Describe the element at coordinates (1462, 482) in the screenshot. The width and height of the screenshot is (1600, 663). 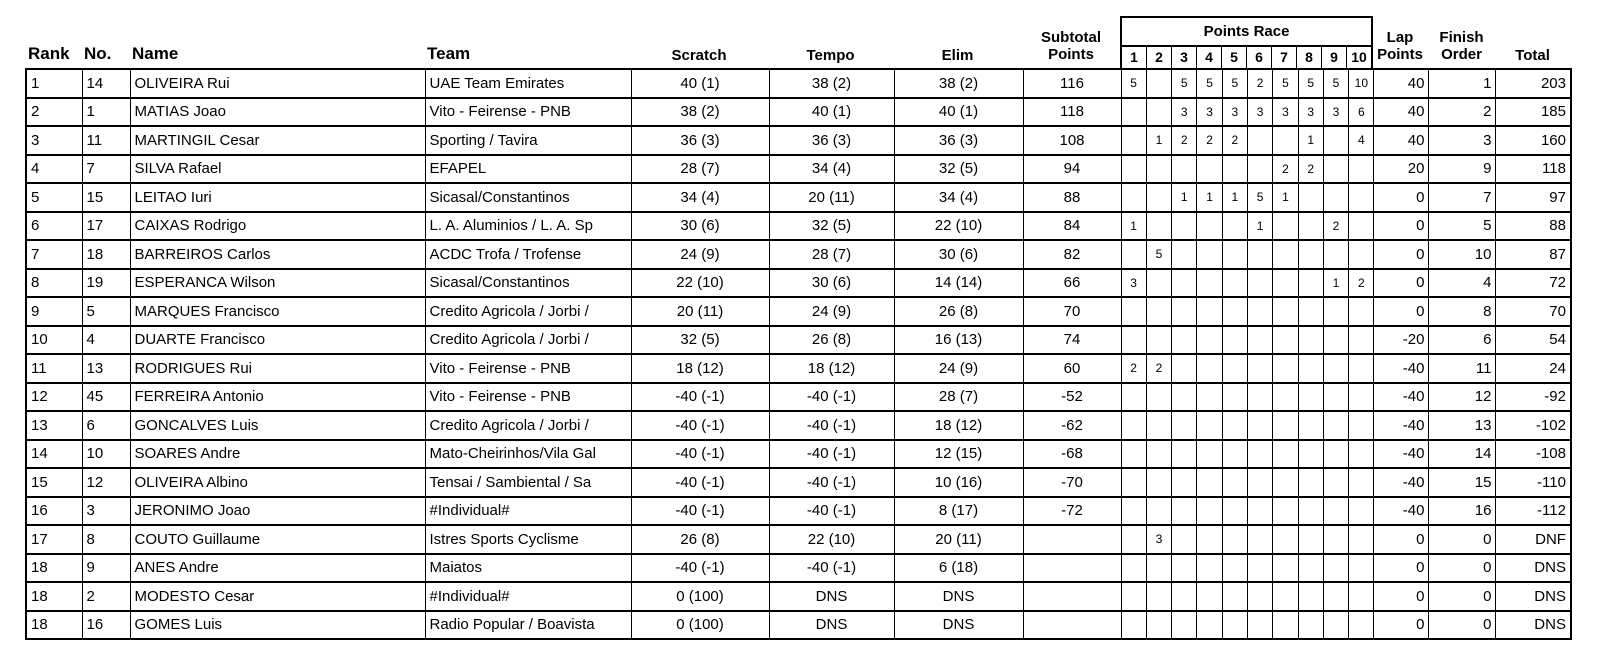
I see `finish-order-cell: 15` at that location.